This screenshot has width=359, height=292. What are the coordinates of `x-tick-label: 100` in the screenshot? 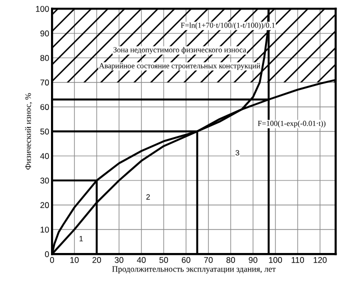 It's located at (275, 260).